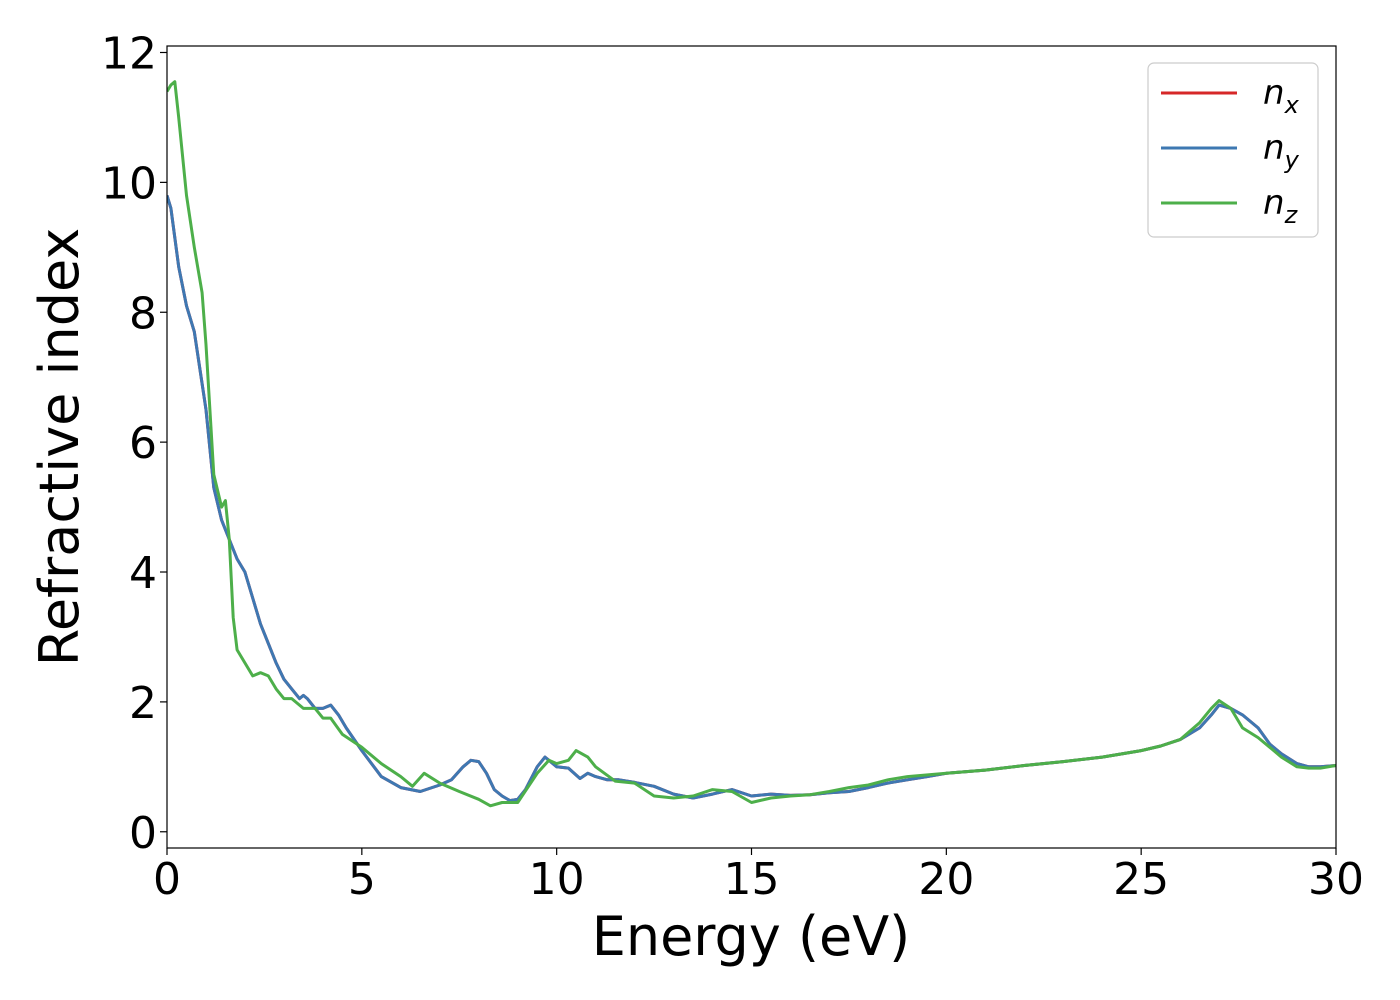 This screenshot has height=1000, width=1400. I want to click on y-tick-label: 6, so click(143, 443).